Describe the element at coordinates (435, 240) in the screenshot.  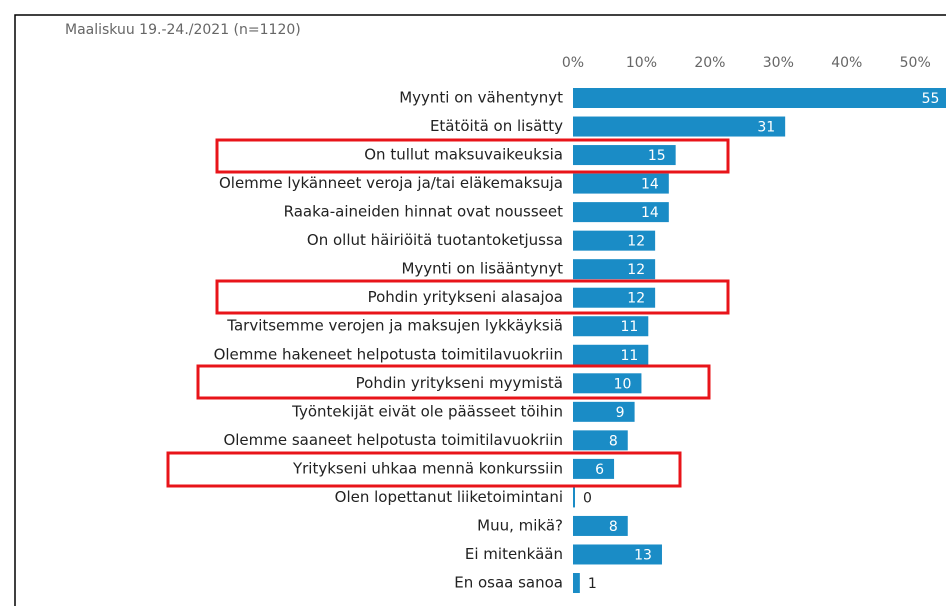
I see `category-label: On ollut häiriöitä tuotantoketjussa` at that location.